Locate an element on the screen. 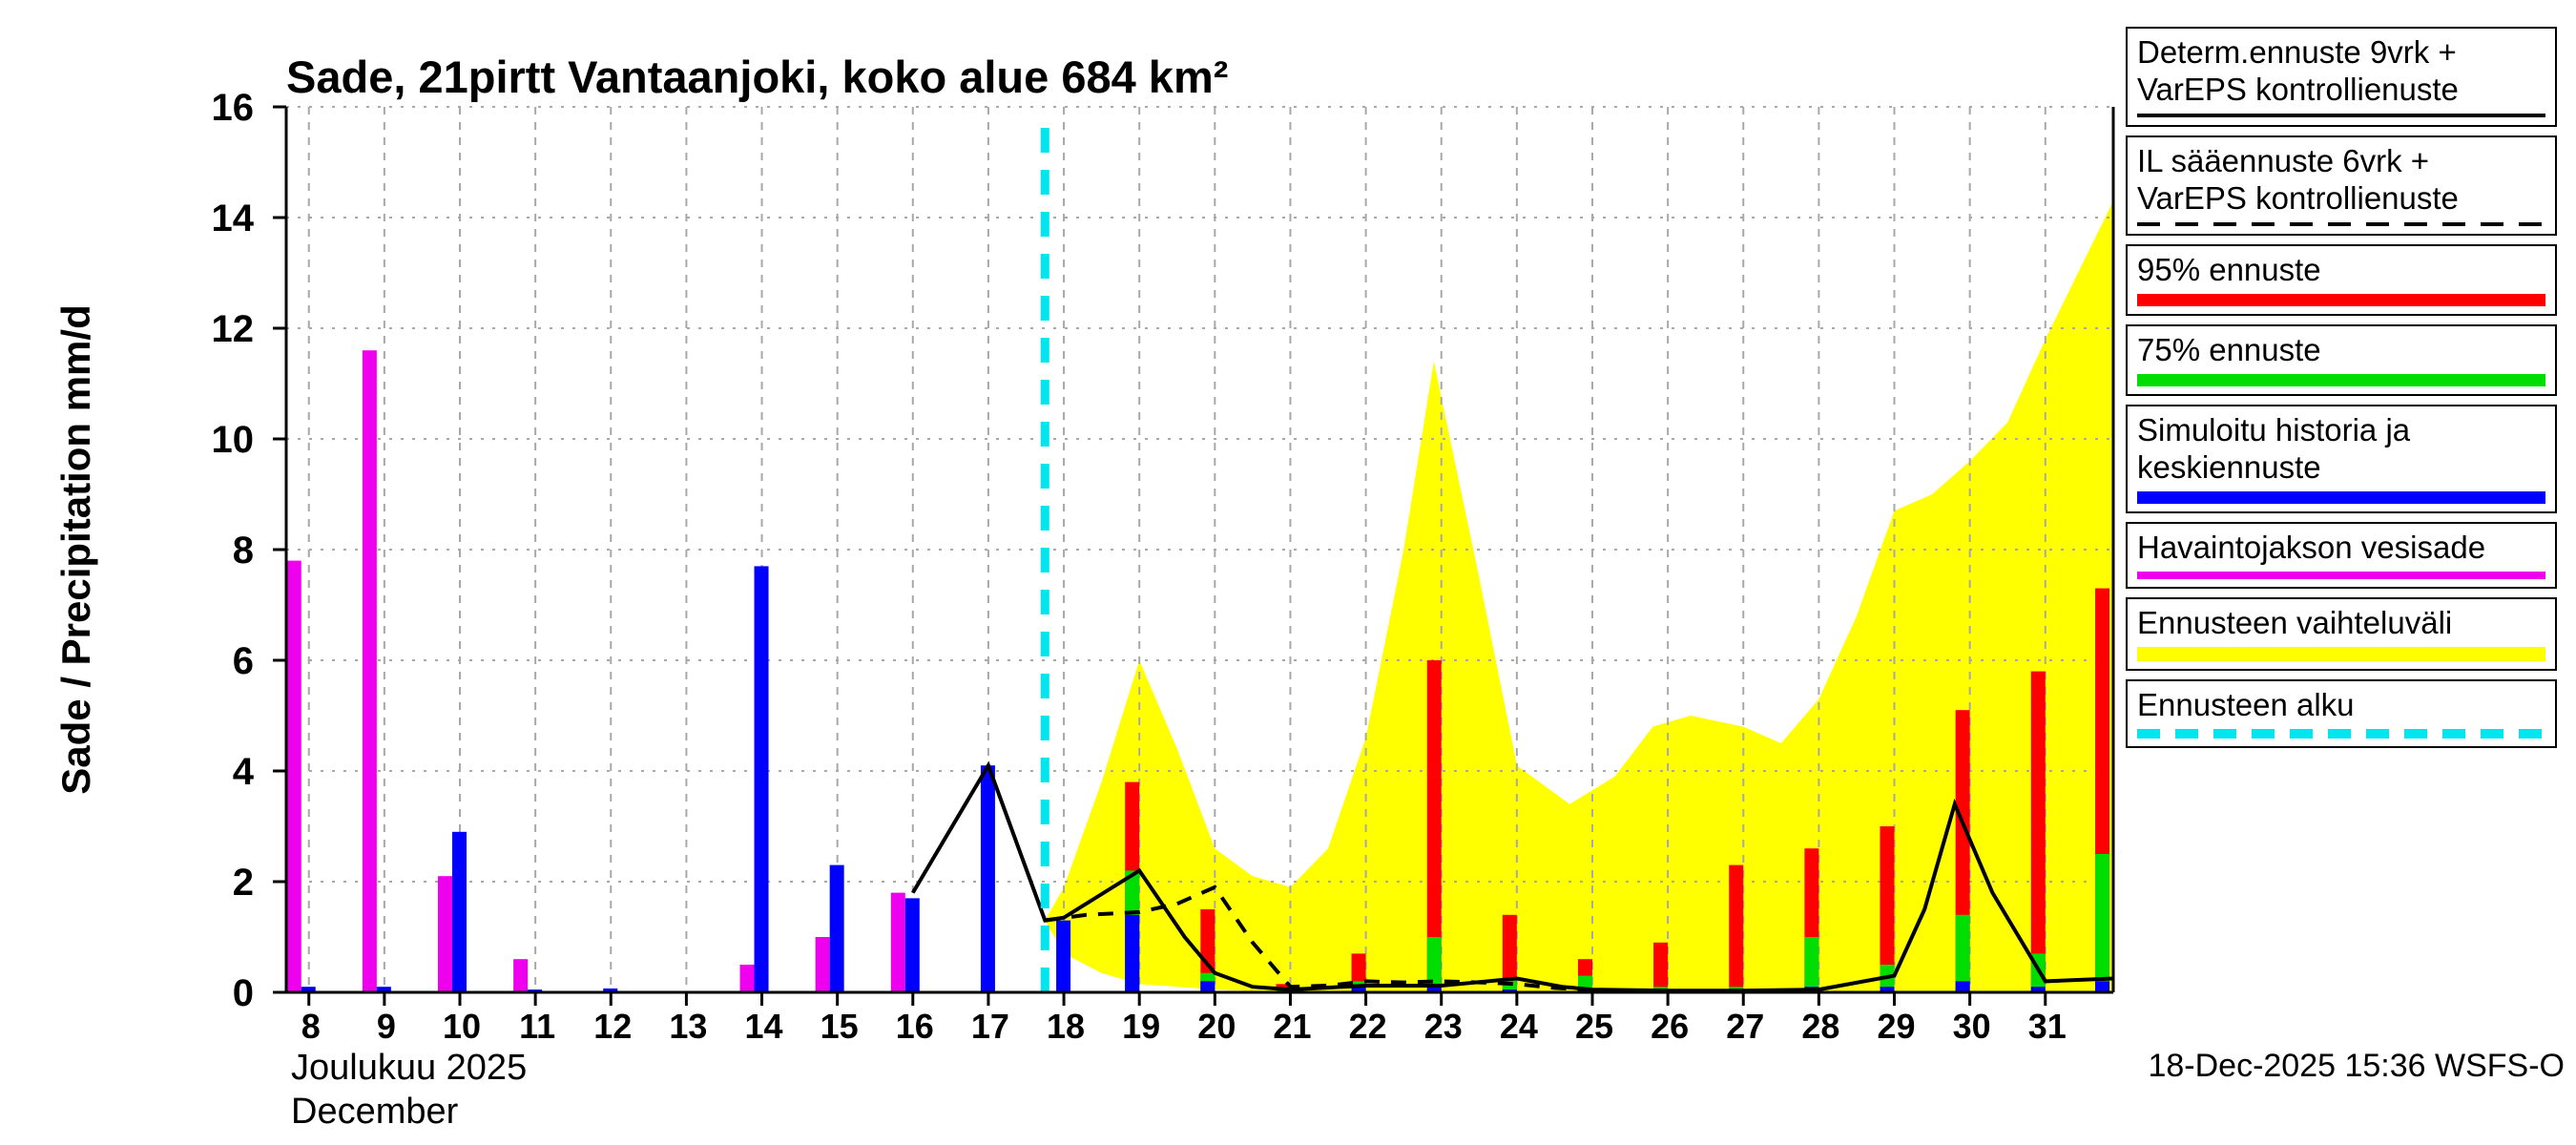  y-tick-label: 8 is located at coordinates (243, 551).